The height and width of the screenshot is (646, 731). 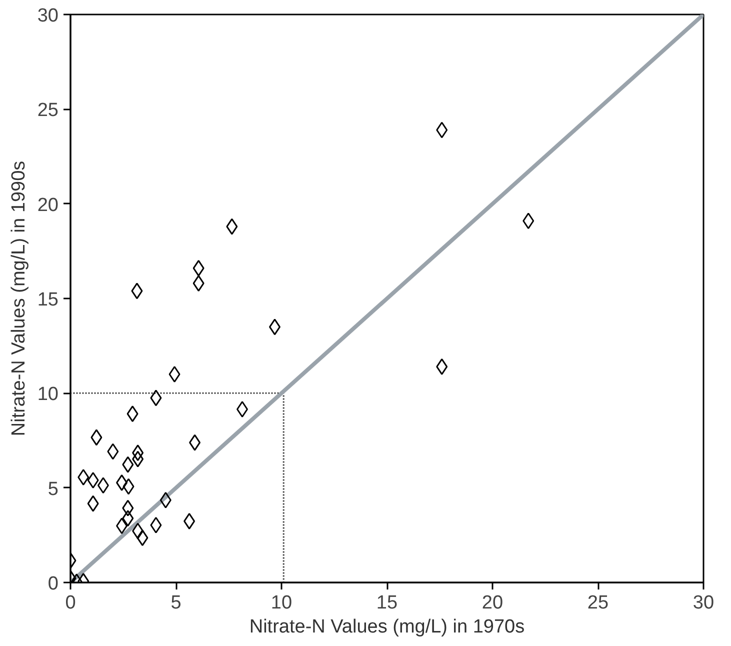 What do you see at coordinates (387, 627) in the screenshot?
I see `x-axis-title: Nitrate-N Values (mg/L) in 1970s` at bounding box center [387, 627].